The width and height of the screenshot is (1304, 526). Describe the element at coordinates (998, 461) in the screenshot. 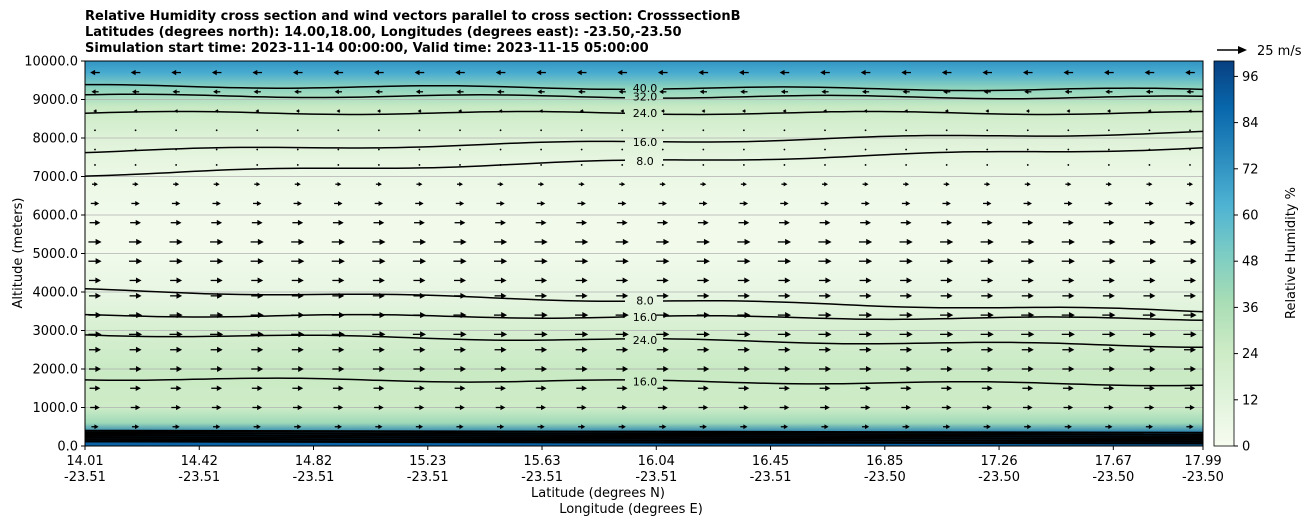

I see `x-tick-label-latitude: 17.26` at that location.